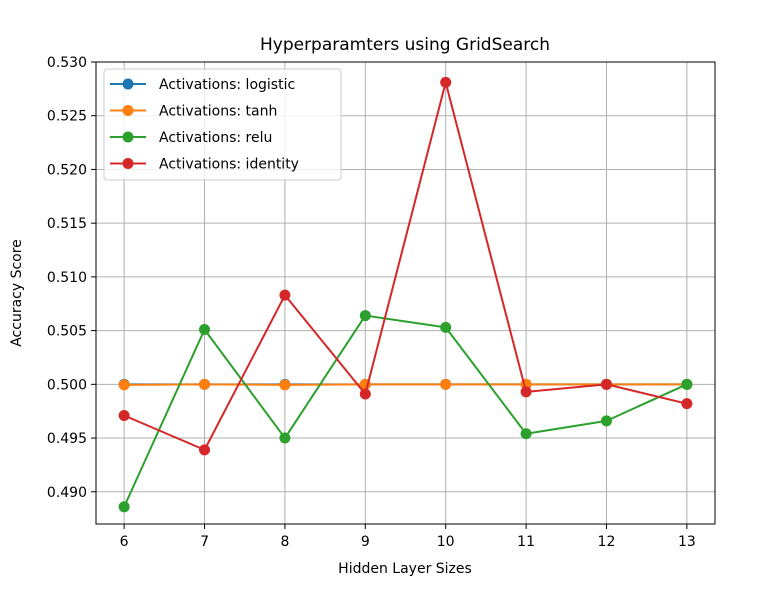 The height and width of the screenshot is (590, 768). Describe the element at coordinates (67, 117) in the screenshot. I see `y-tick-label: 0.525` at that location.